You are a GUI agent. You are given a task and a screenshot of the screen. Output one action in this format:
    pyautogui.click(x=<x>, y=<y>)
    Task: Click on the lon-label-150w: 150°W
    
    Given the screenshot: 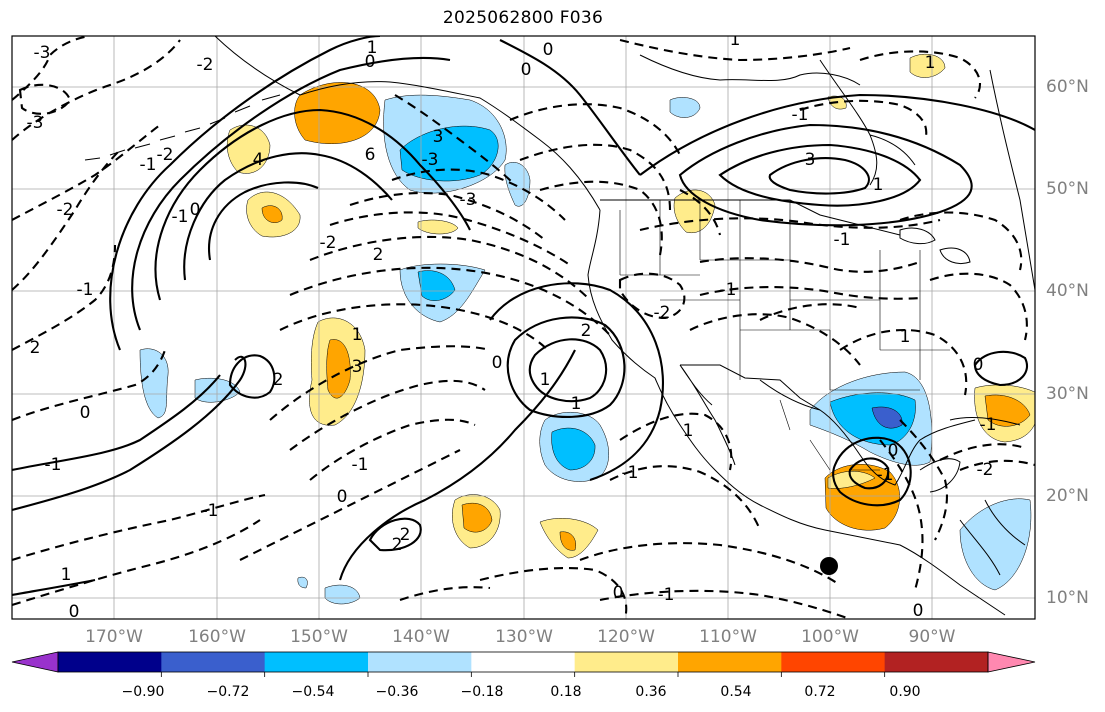 What is the action you would take?
    pyautogui.click(x=319, y=637)
    